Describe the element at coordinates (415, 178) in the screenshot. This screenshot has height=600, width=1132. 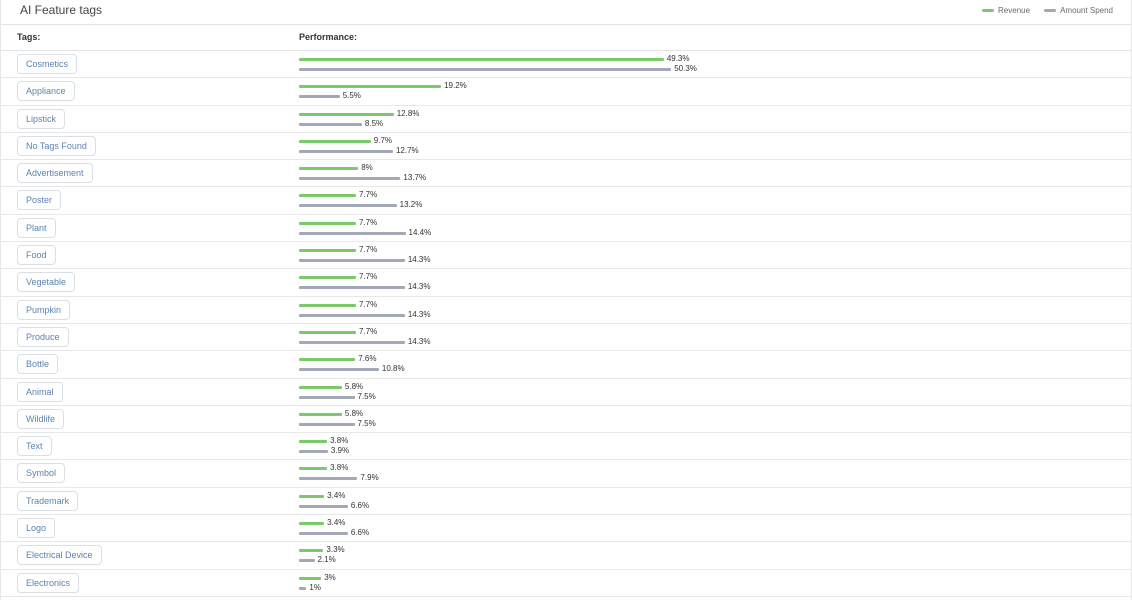
I see `amount-spend-value-label: 13.7%` at that location.